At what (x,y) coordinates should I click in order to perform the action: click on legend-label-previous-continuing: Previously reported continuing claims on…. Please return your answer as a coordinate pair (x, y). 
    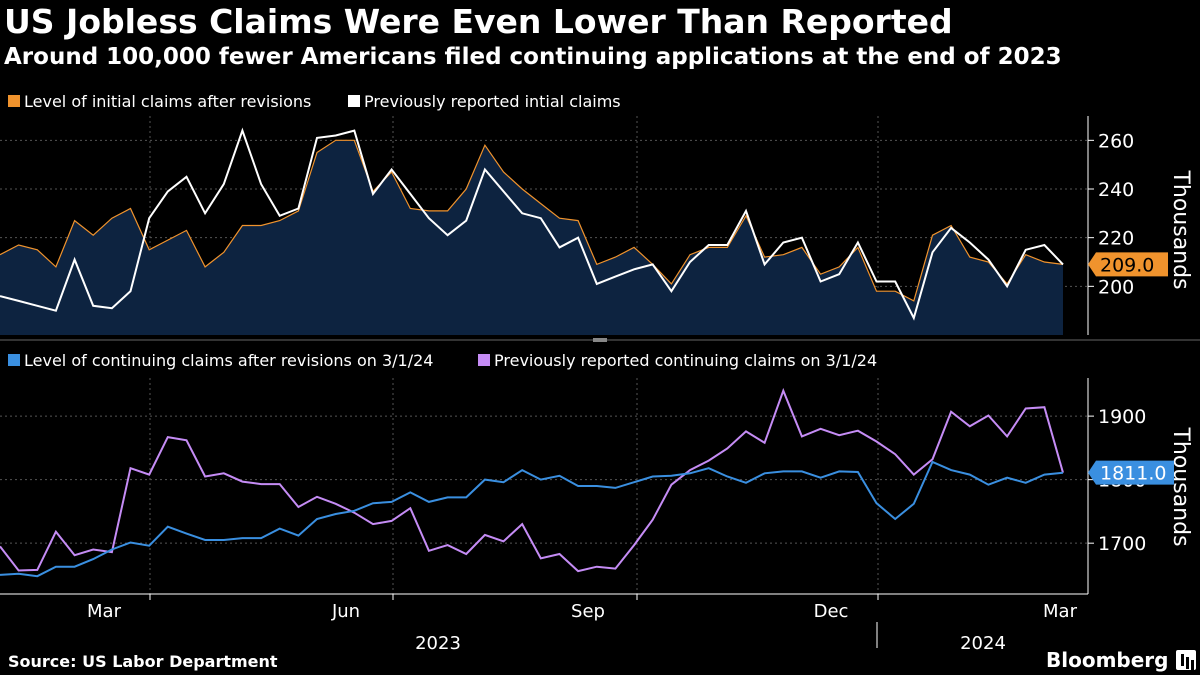
    Looking at the image, I should click on (685, 360).